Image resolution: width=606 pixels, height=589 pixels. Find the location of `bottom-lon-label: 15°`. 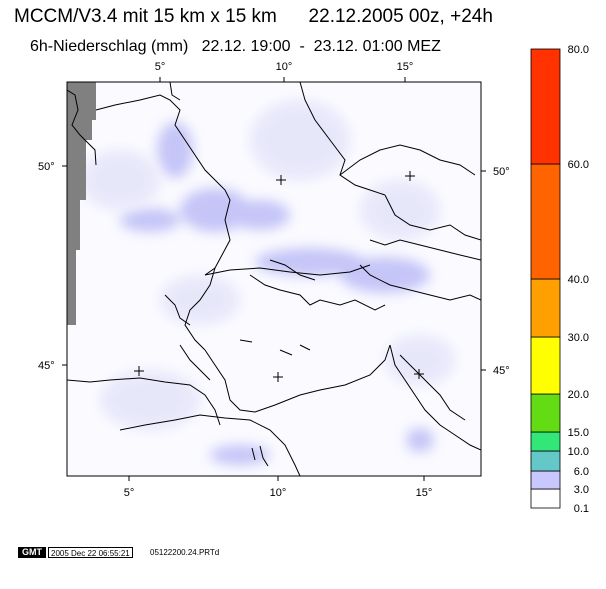

bottom-lon-label: 15° is located at coordinates (424, 493).